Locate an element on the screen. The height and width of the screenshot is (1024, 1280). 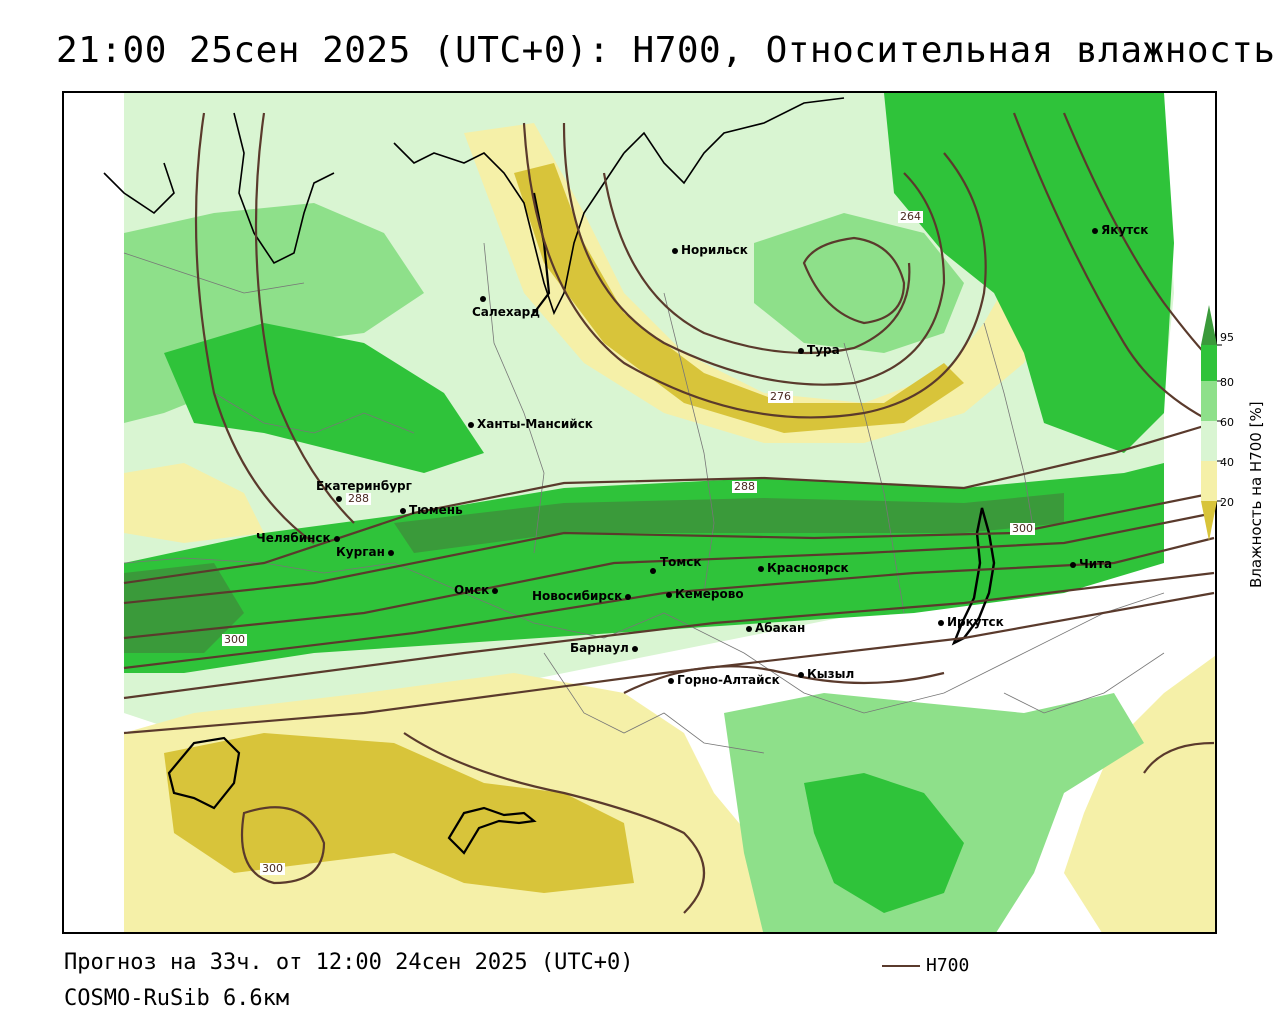
city-label: Кемерово is located at coordinates (705, 594).